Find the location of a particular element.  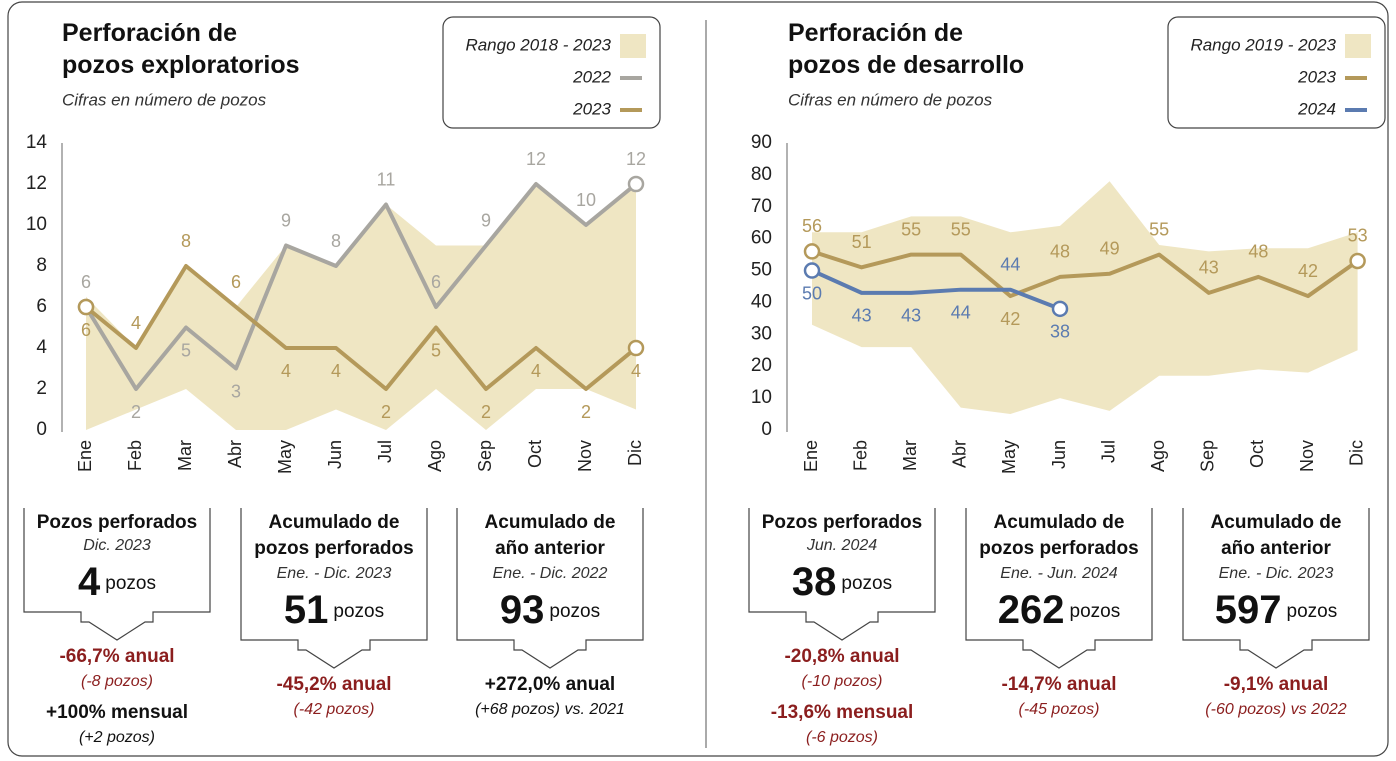

y-tick-label: 80 is located at coordinates (761, 174).